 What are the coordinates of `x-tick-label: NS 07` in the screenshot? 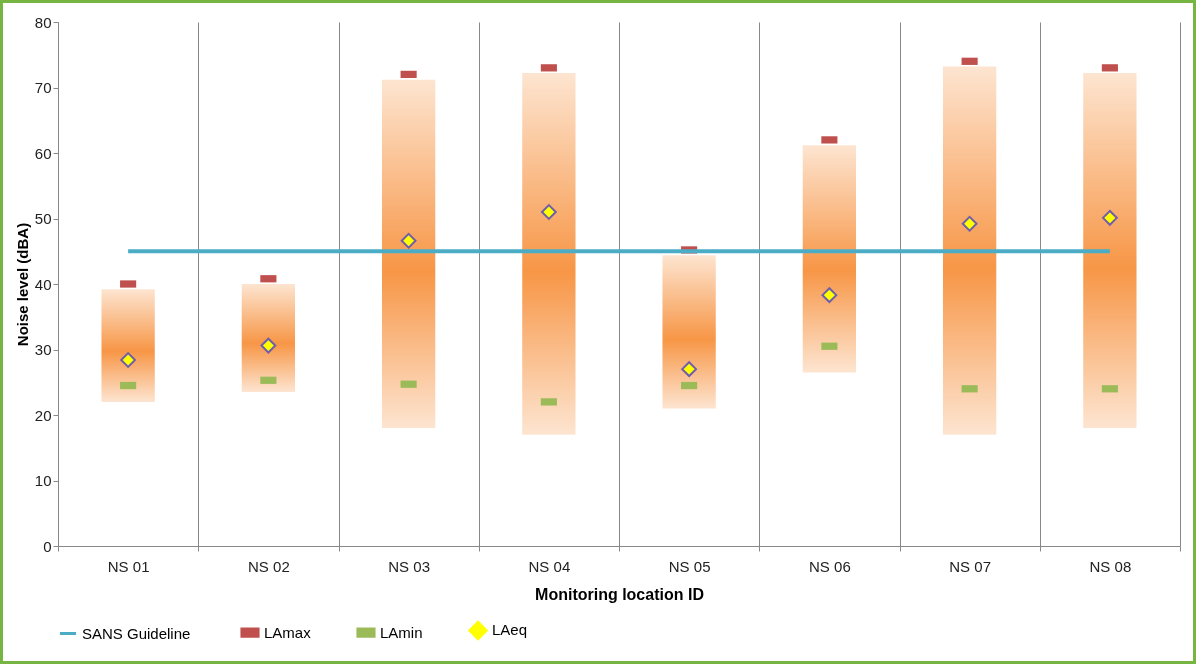 It's located at (970, 566).